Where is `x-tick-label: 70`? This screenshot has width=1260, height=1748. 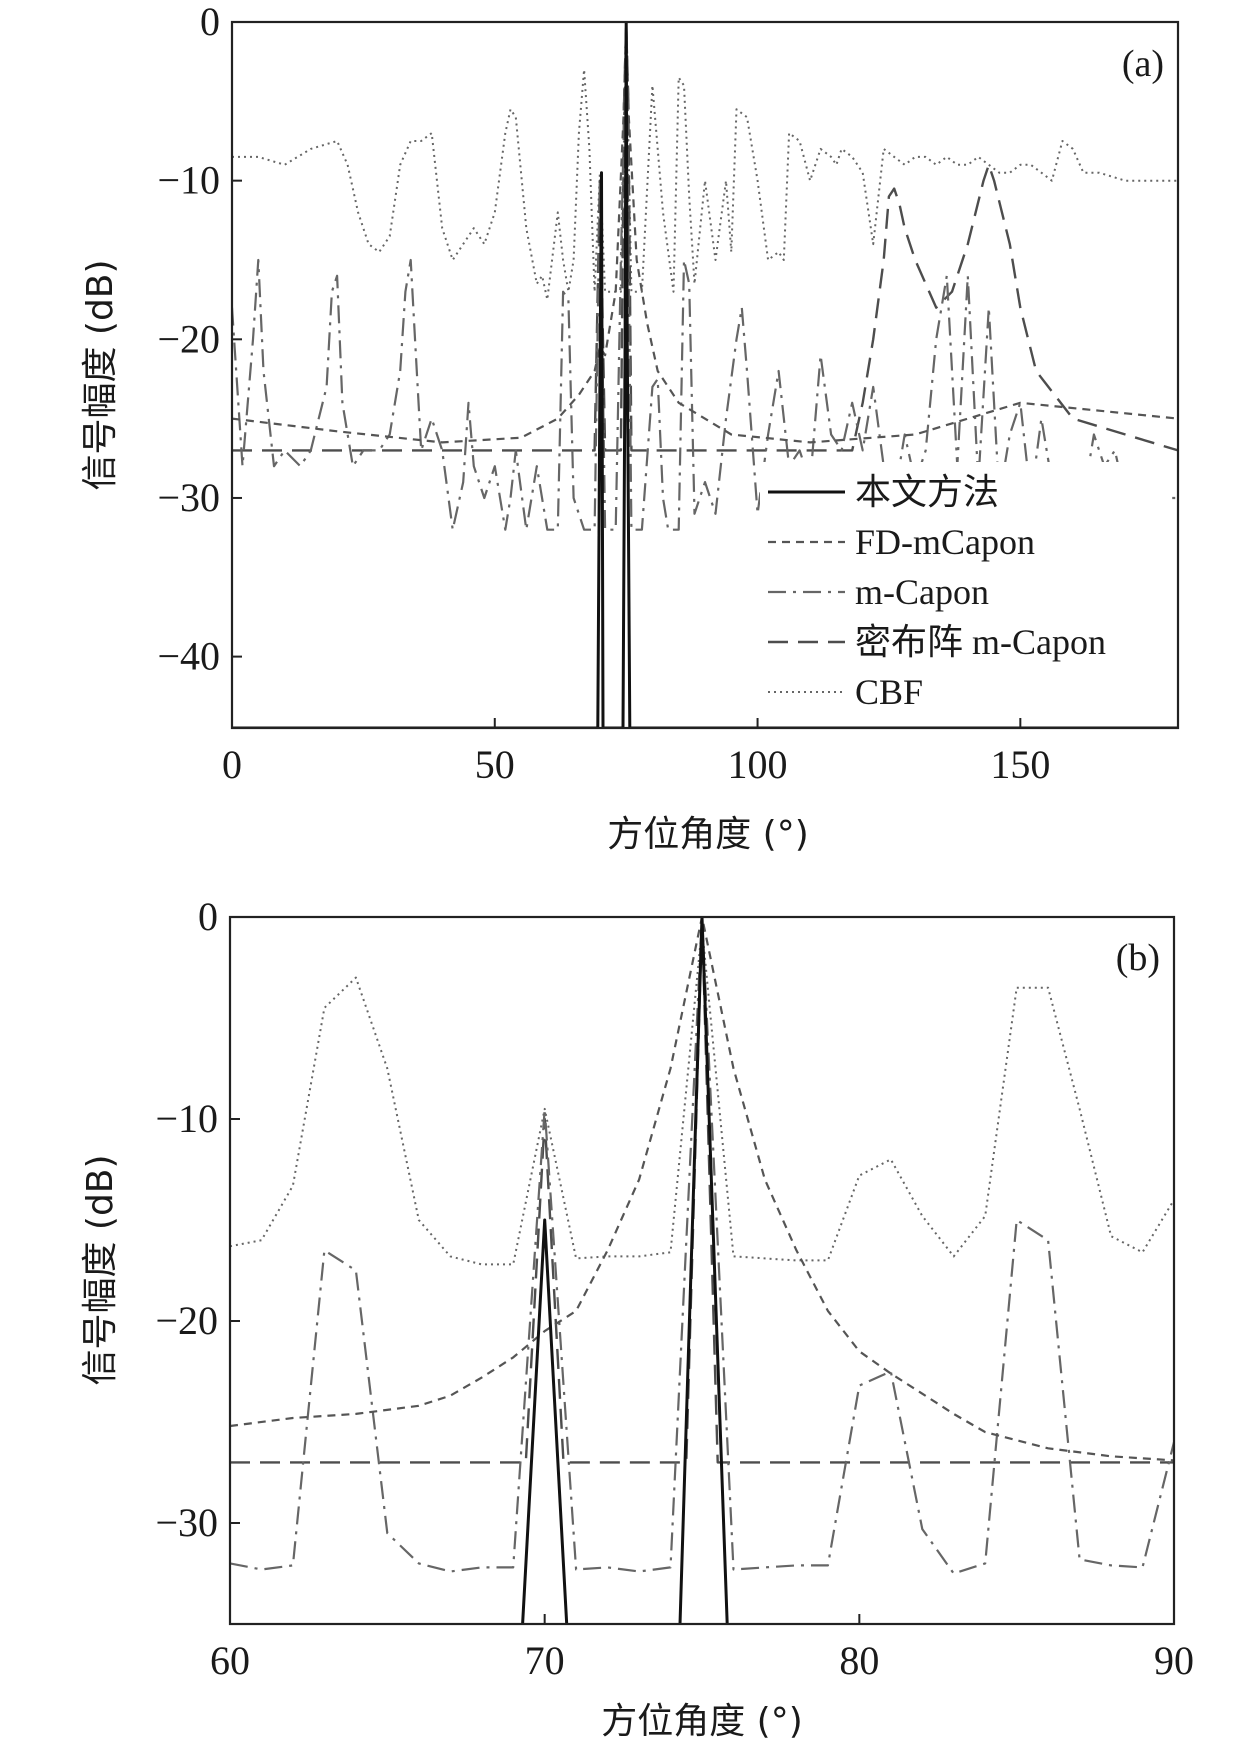 x-tick-label: 70 is located at coordinates (545, 1660).